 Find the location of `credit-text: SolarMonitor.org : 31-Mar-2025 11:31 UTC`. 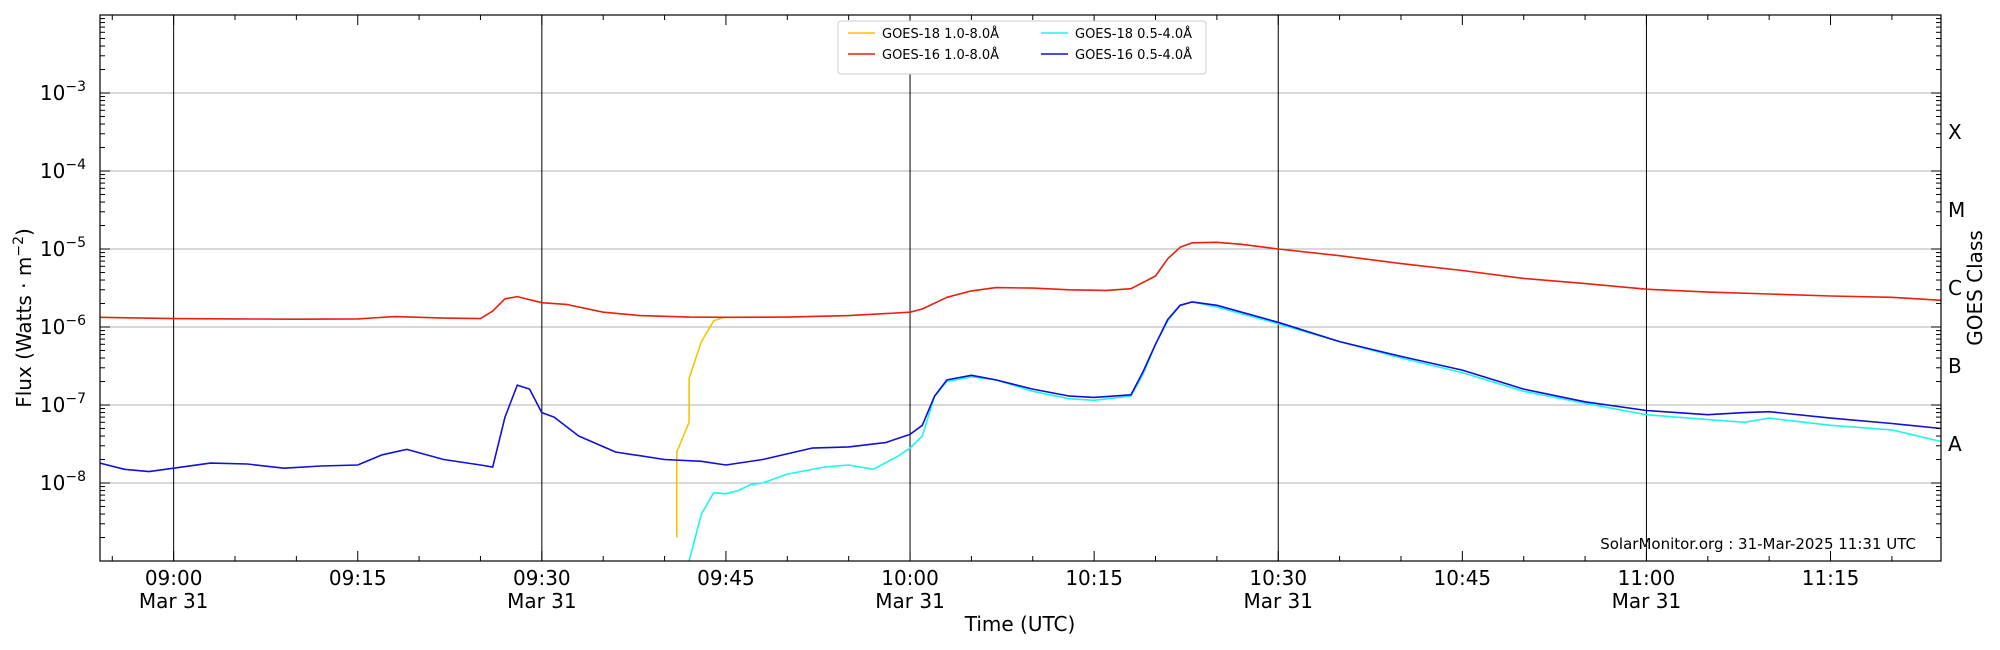

credit-text: SolarMonitor.org : 31-Mar-2025 11:31 UTC is located at coordinates (1758, 544).